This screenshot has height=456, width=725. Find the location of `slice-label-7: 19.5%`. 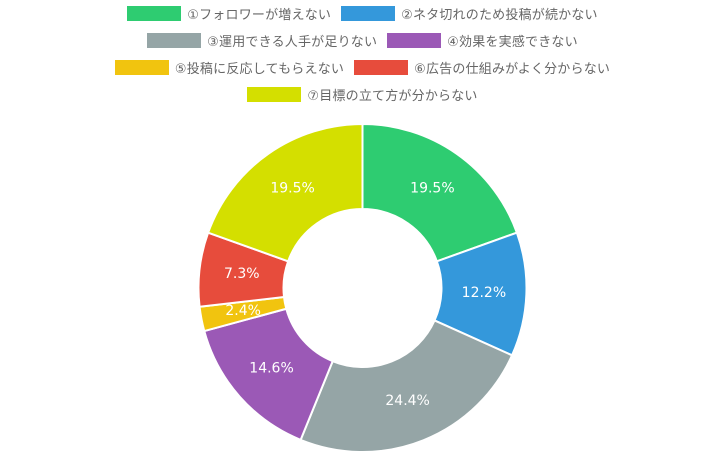

slice-label-7: 19.5% is located at coordinates (292, 189).